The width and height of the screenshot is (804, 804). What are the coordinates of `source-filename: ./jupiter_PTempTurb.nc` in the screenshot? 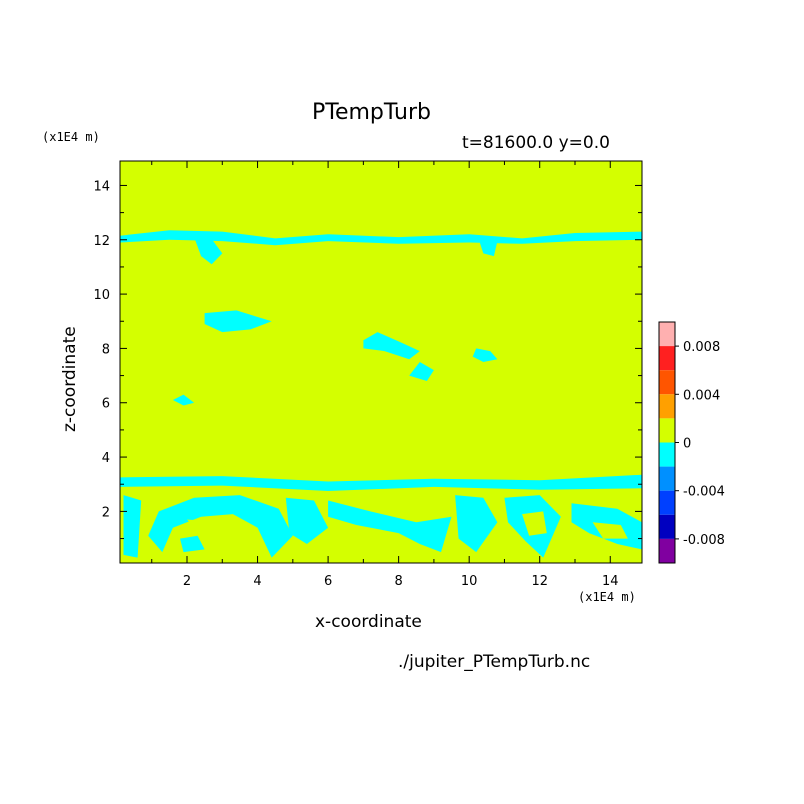 It's located at (494, 662).